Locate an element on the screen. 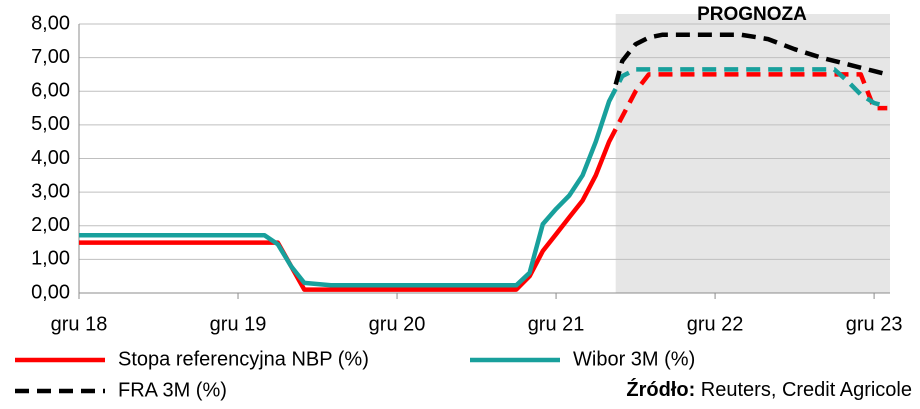  annotation: PROGNOZA is located at coordinates (752, 14).